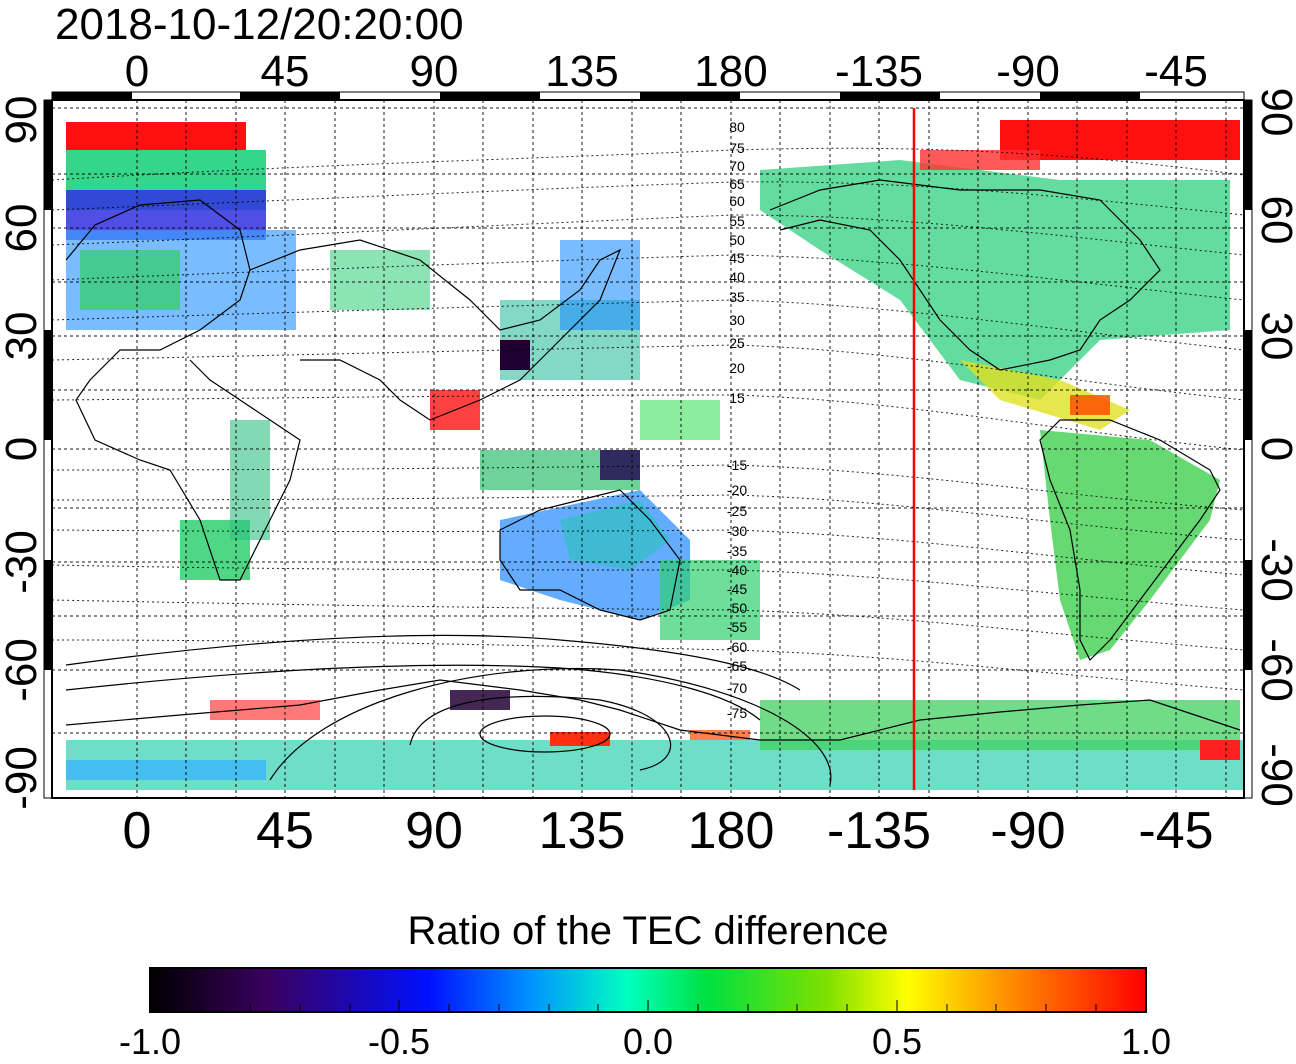 The width and height of the screenshot is (1296, 1064). Describe the element at coordinates (737, 201) in the screenshot. I see `mlat-label: 60` at that location.